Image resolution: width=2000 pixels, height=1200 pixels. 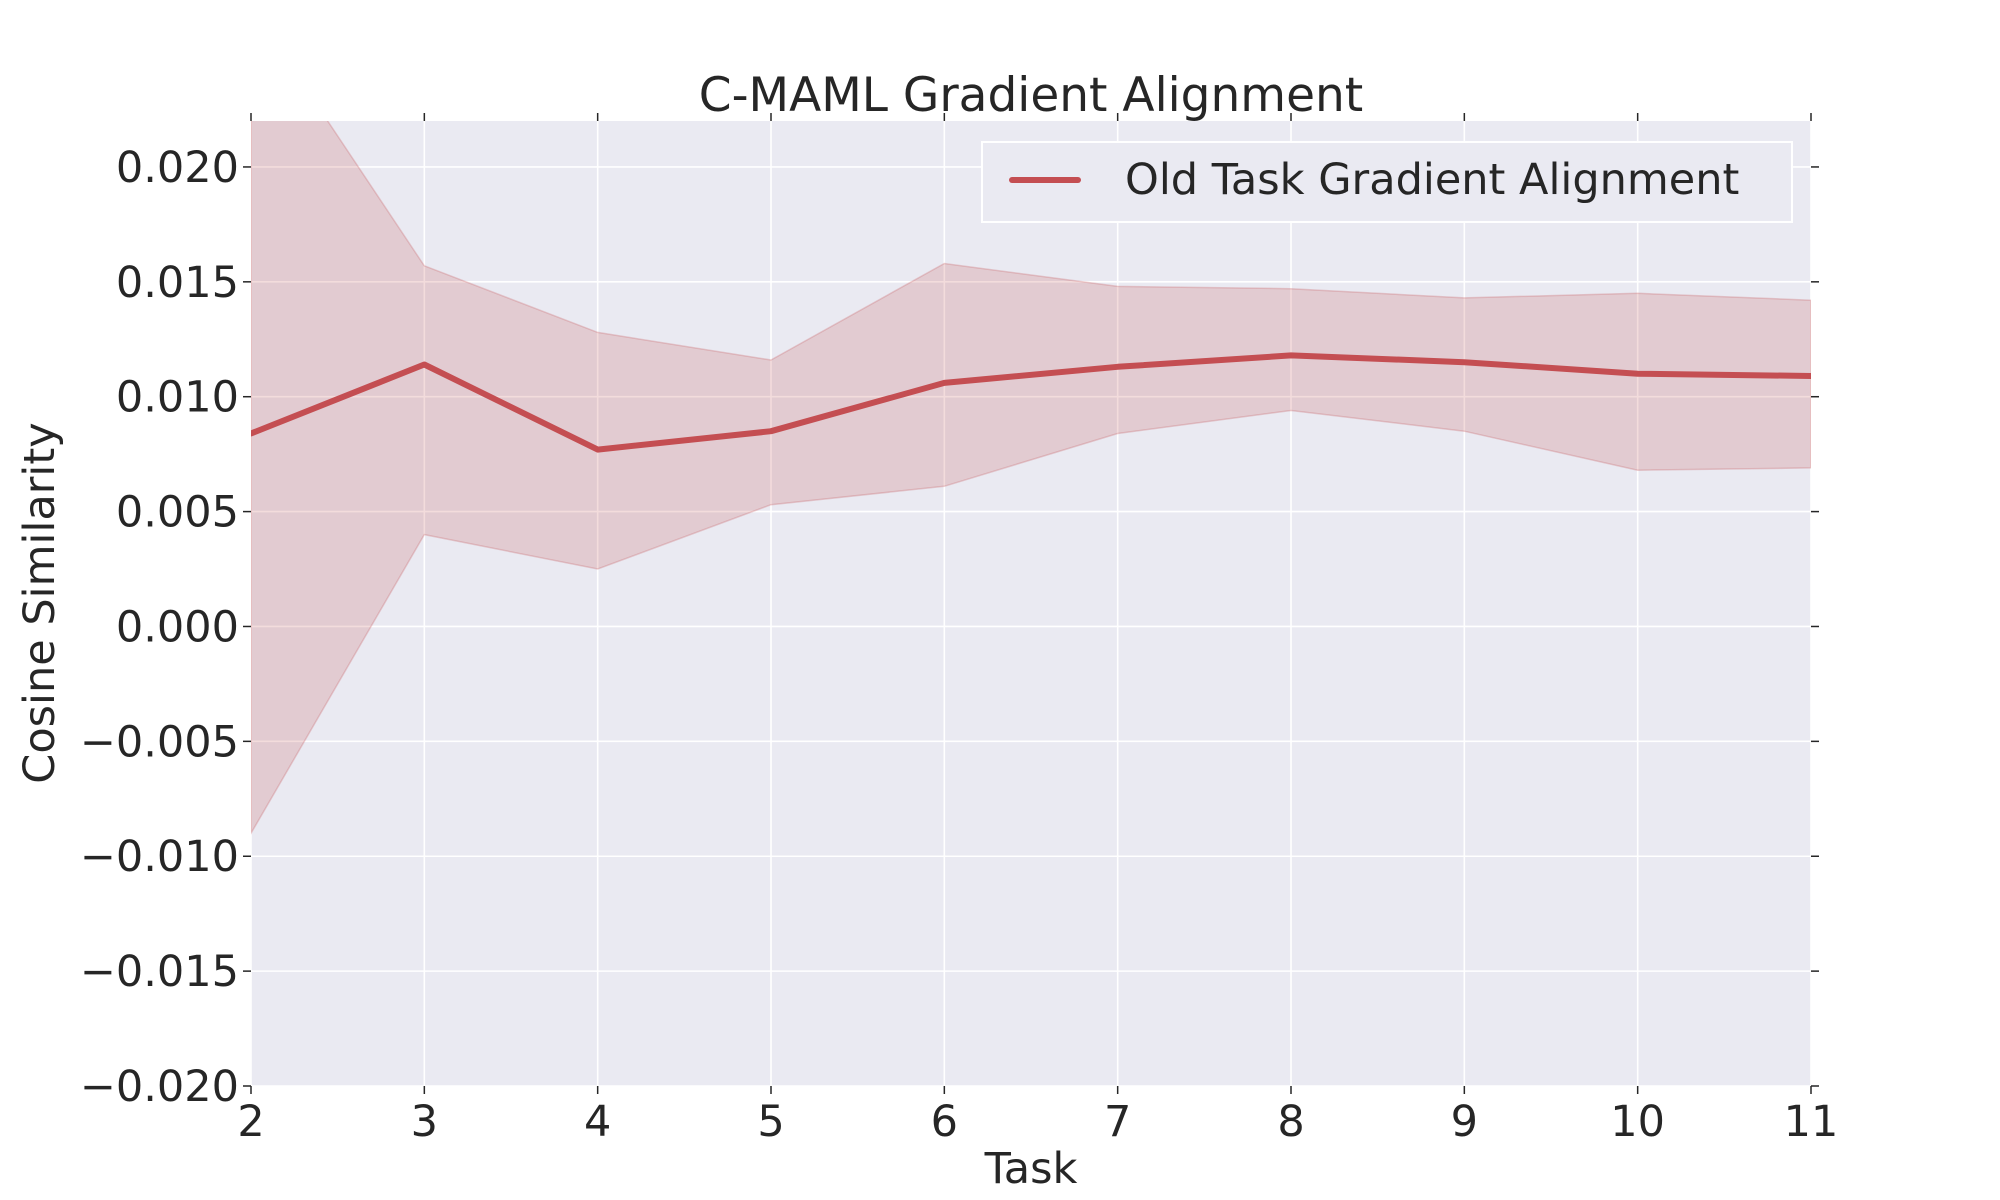 What do you see at coordinates (159, 1087) in the screenshot?
I see `y-tick-label: −0.020` at bounding box center [159, 1087].